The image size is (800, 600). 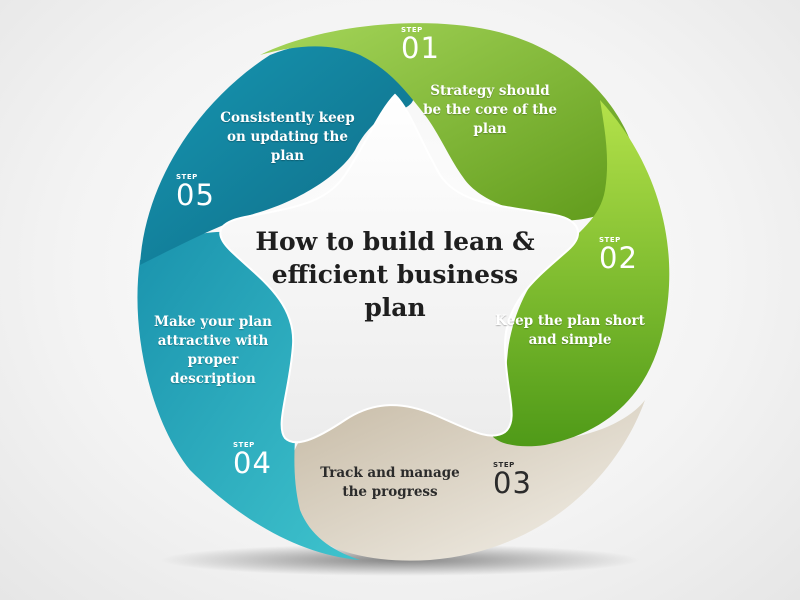 I want to click on step-02-number: 02, so click(x=618, y=258).